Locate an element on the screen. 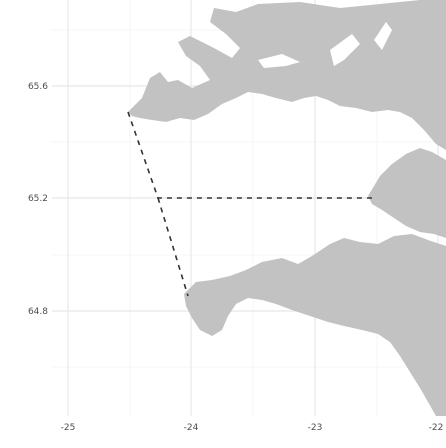 The image size is (446, 448). y-tick-label: 64.8 is located at coordinates (38, 312).